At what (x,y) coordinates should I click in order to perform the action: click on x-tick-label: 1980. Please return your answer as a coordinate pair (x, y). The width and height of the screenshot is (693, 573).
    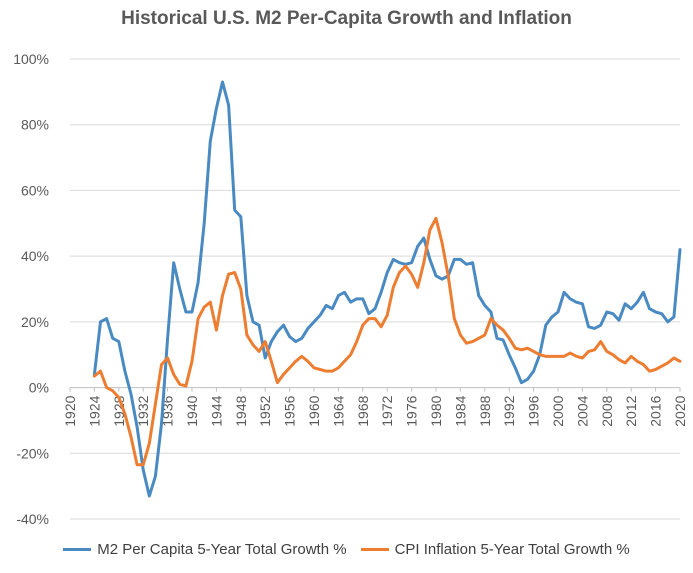
    Looking at the image, I should click on (436, 410).